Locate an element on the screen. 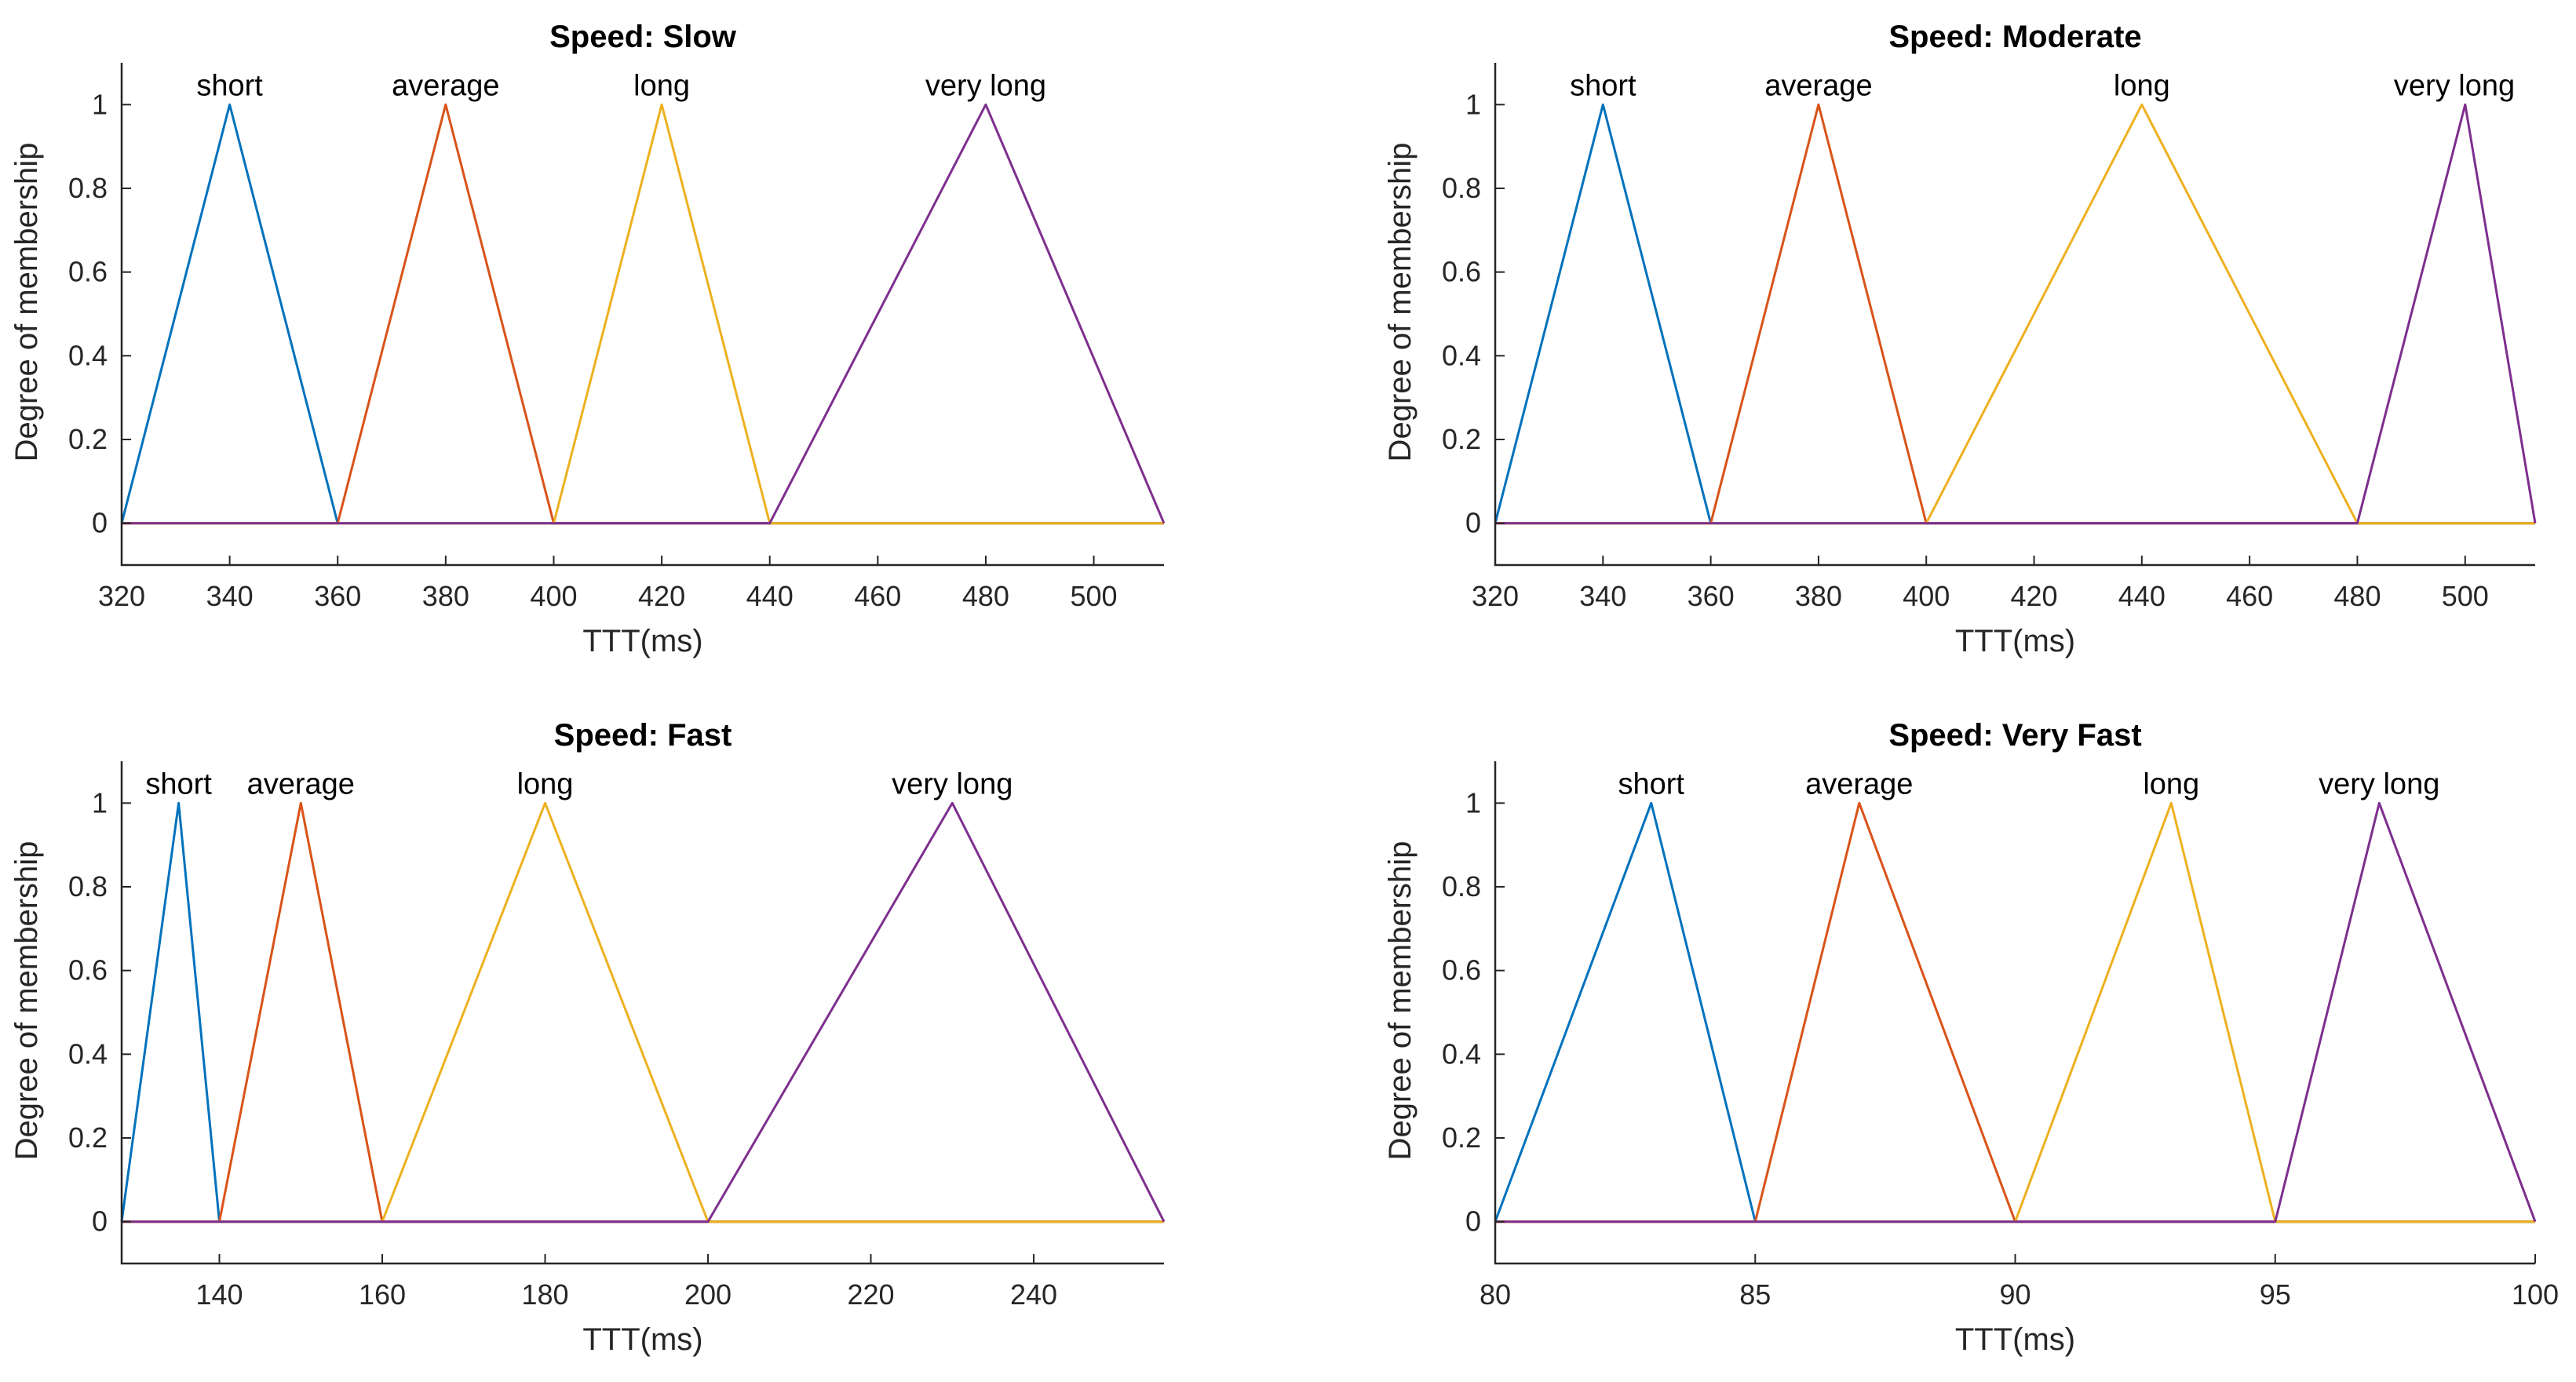 The height and width of the screenshot is (1382, 2576). x-tick-label: 140 is located at coordinates (219, 1294).